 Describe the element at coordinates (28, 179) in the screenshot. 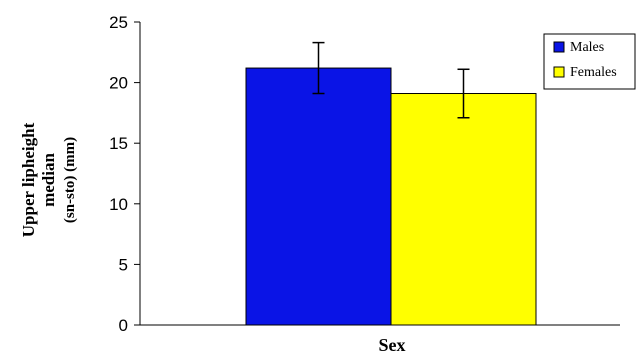

I see `y-axis-title-line-1: Upper lipheight` at that location.